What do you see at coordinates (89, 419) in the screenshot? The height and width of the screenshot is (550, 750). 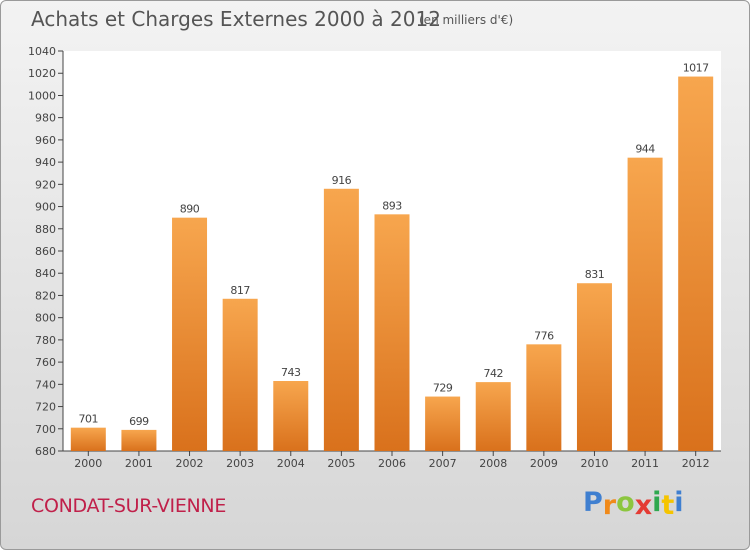 I see `data-label: 701` at bounding box center [89, 419].